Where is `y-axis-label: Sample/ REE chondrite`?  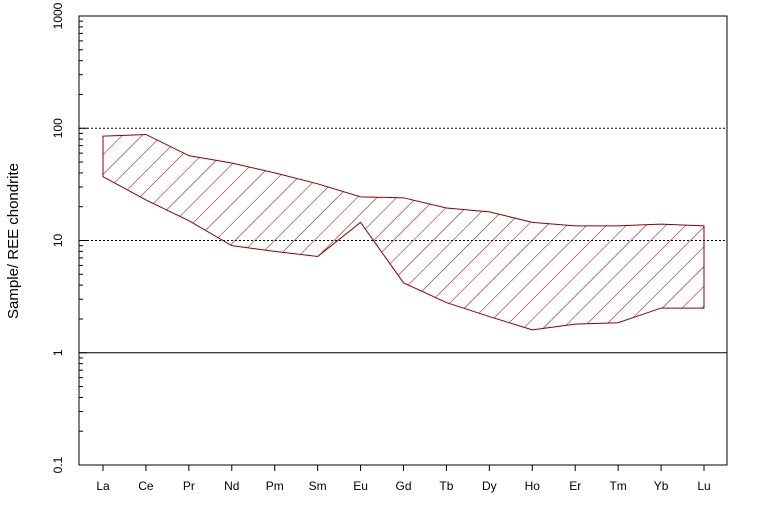
y-axis-label: Sample/ REE chondrite is located at coordinates (13, 241).